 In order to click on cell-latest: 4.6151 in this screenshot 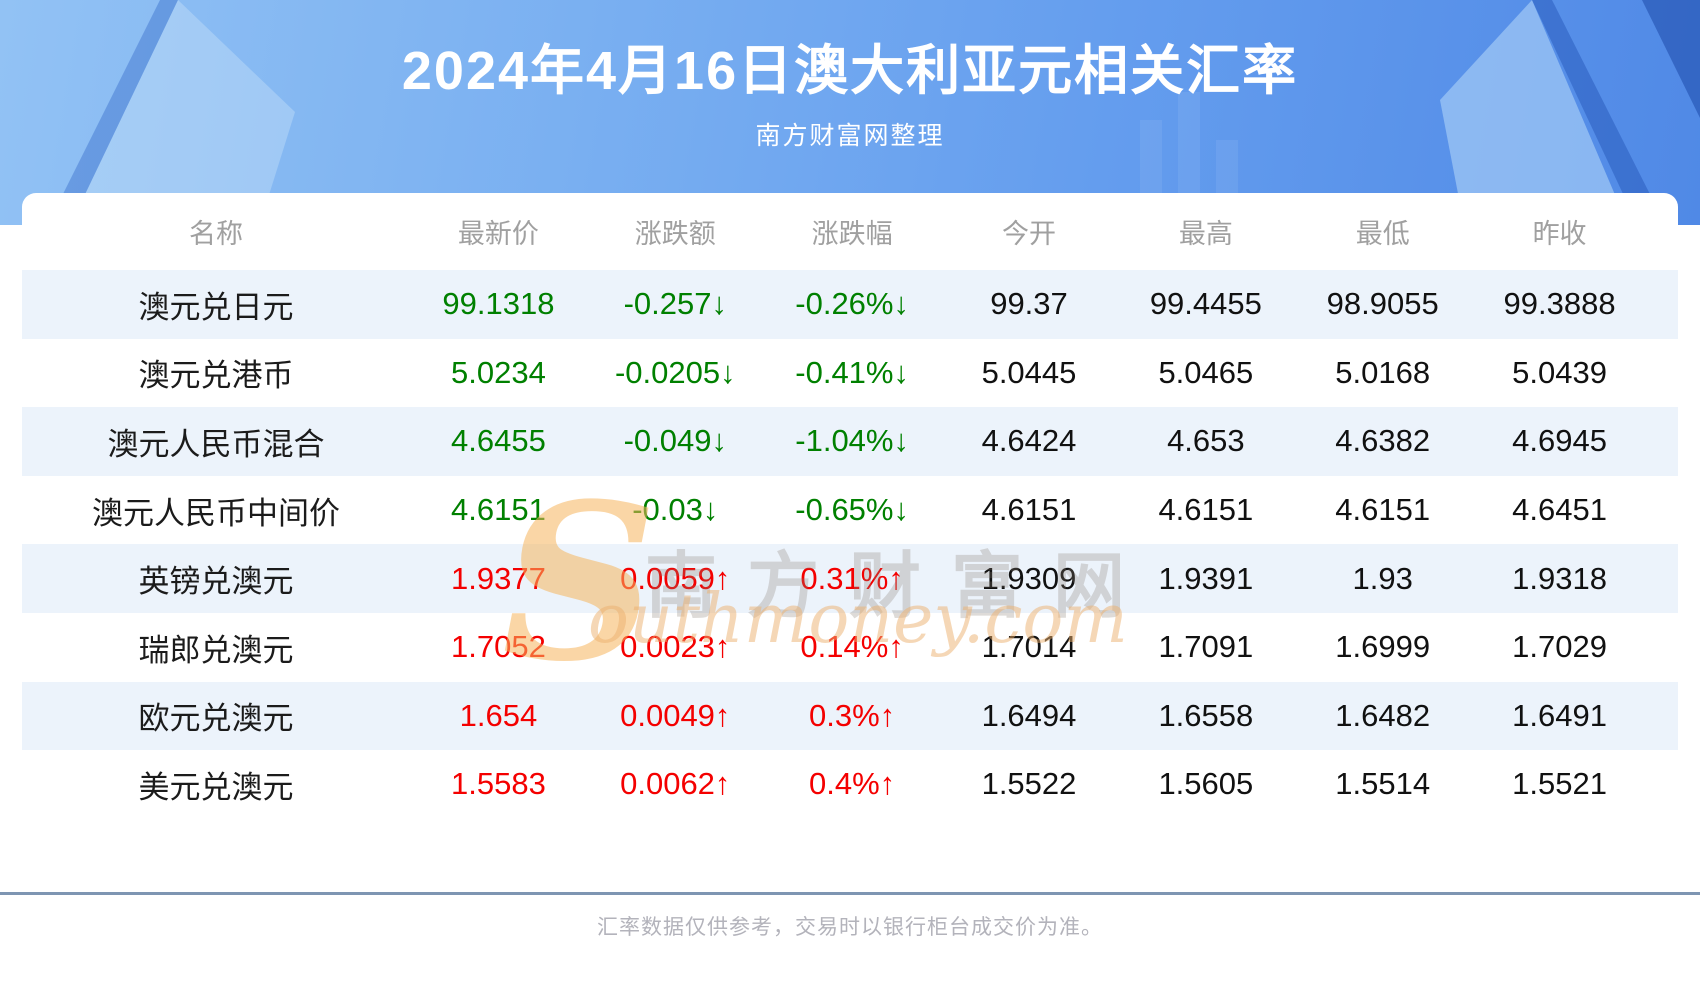, I will do `click(498, 510)`.